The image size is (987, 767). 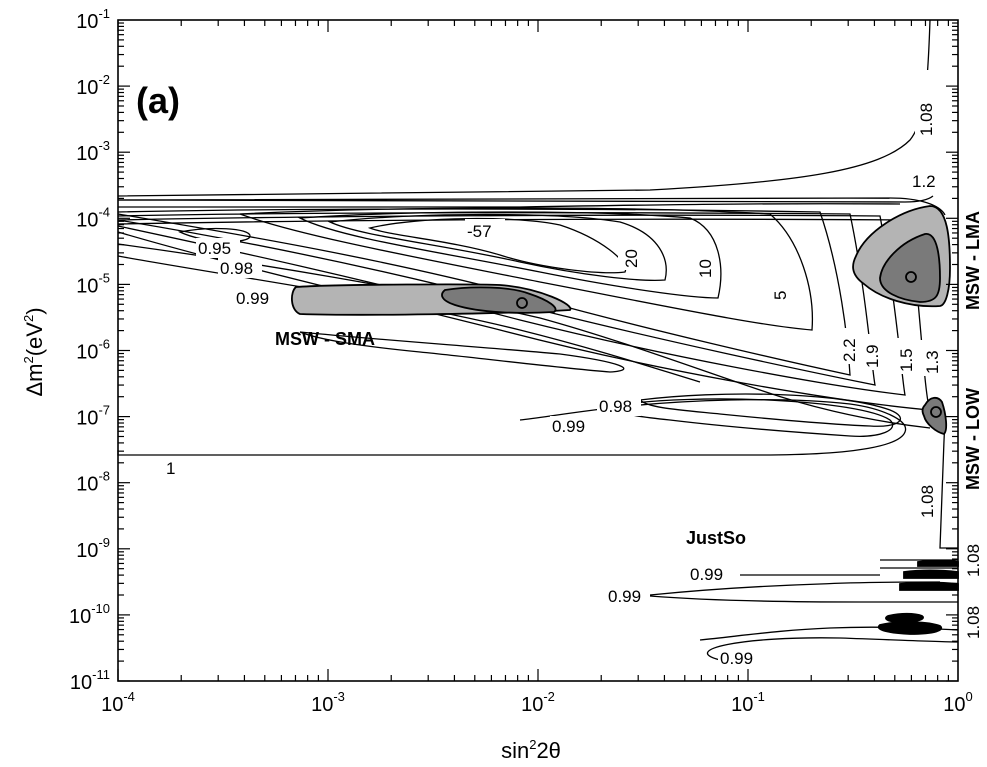 I want to click on contour-label-1.08-top: 1.08, so click(x=926, y=119).